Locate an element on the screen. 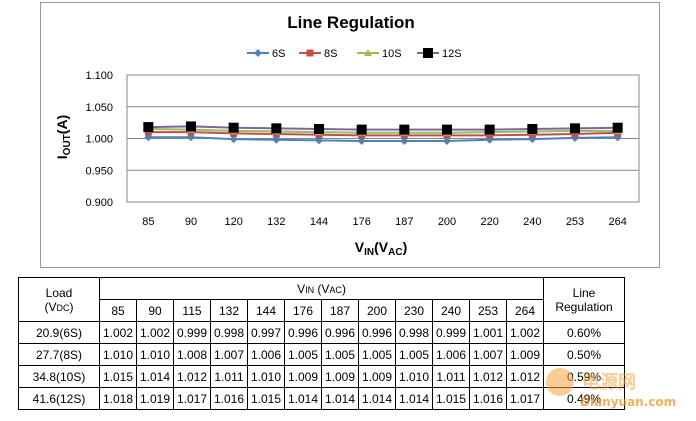  y-tick-label: 1.050 is located at coordinates (99, 108).